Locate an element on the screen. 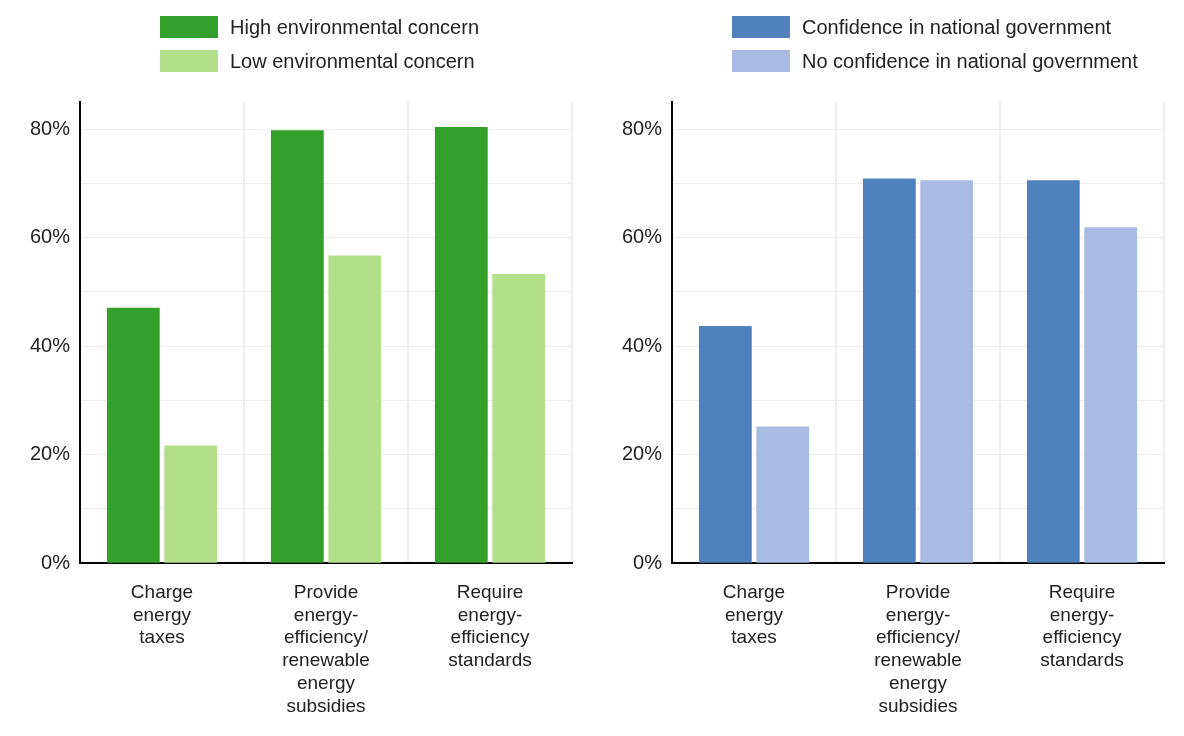  legend-label: Confidence in national government is located at coordinates (957, 27).